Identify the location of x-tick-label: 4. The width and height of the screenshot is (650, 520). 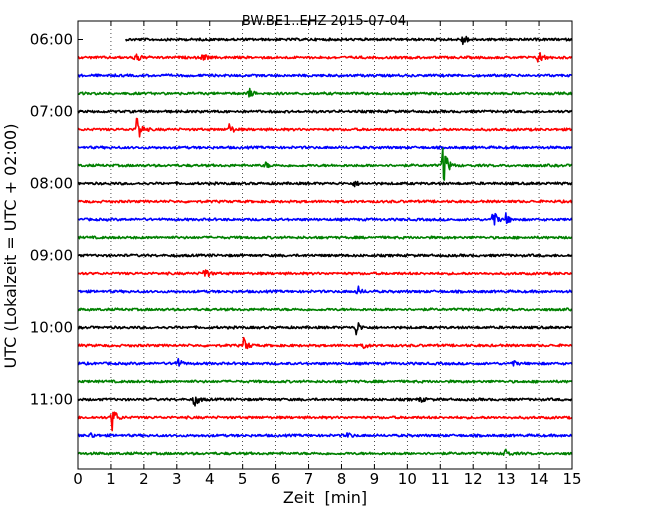
(210, 479).